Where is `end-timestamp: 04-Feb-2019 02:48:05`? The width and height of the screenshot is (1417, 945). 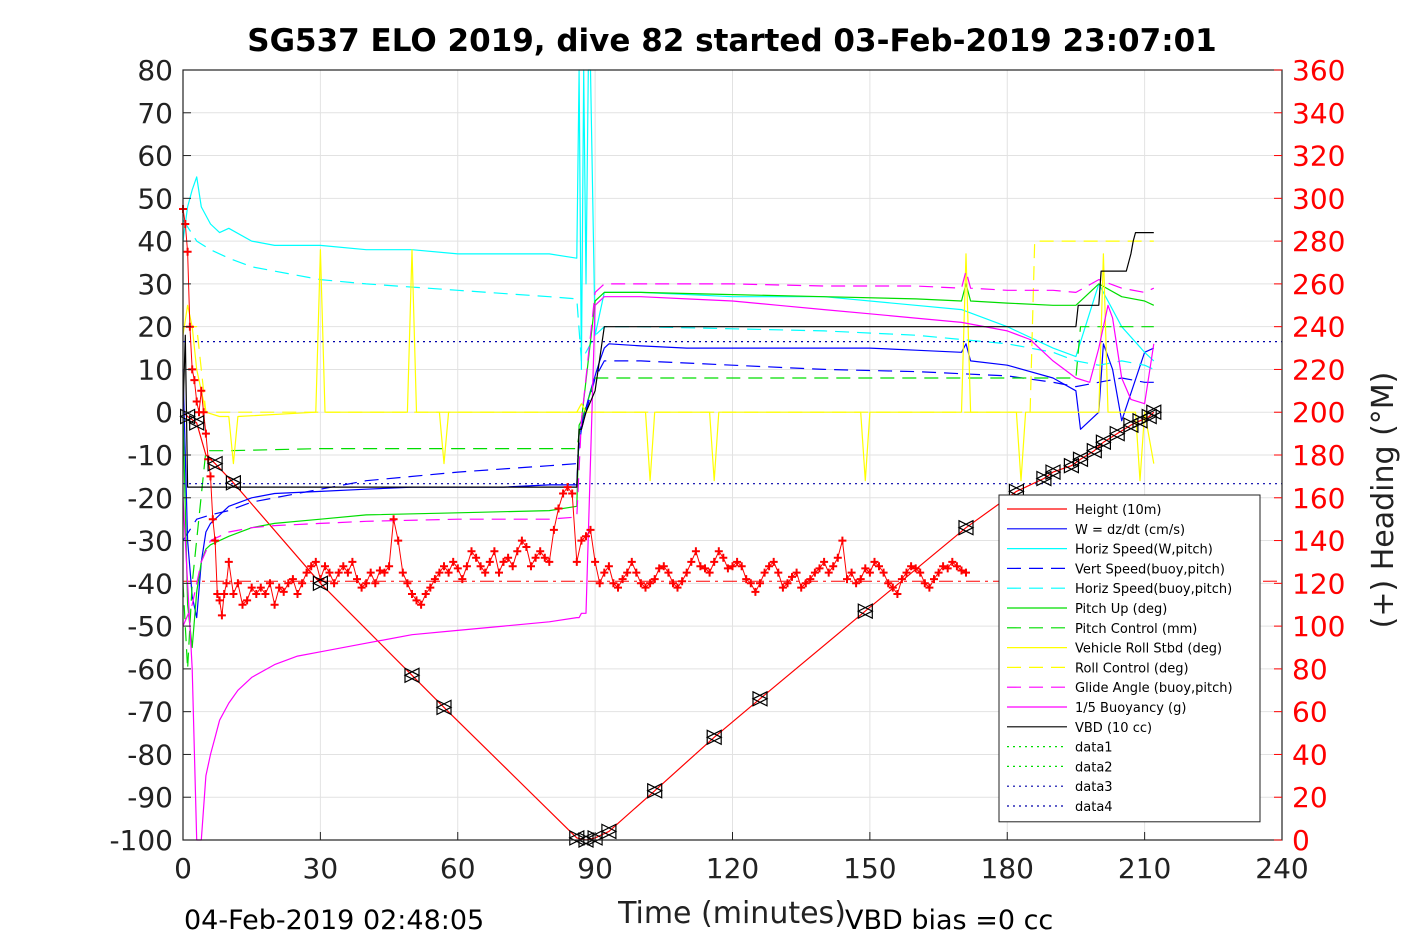 end-timestamp: 04-Feb-2019 02:48:05 is located at coordinates (334, 920).